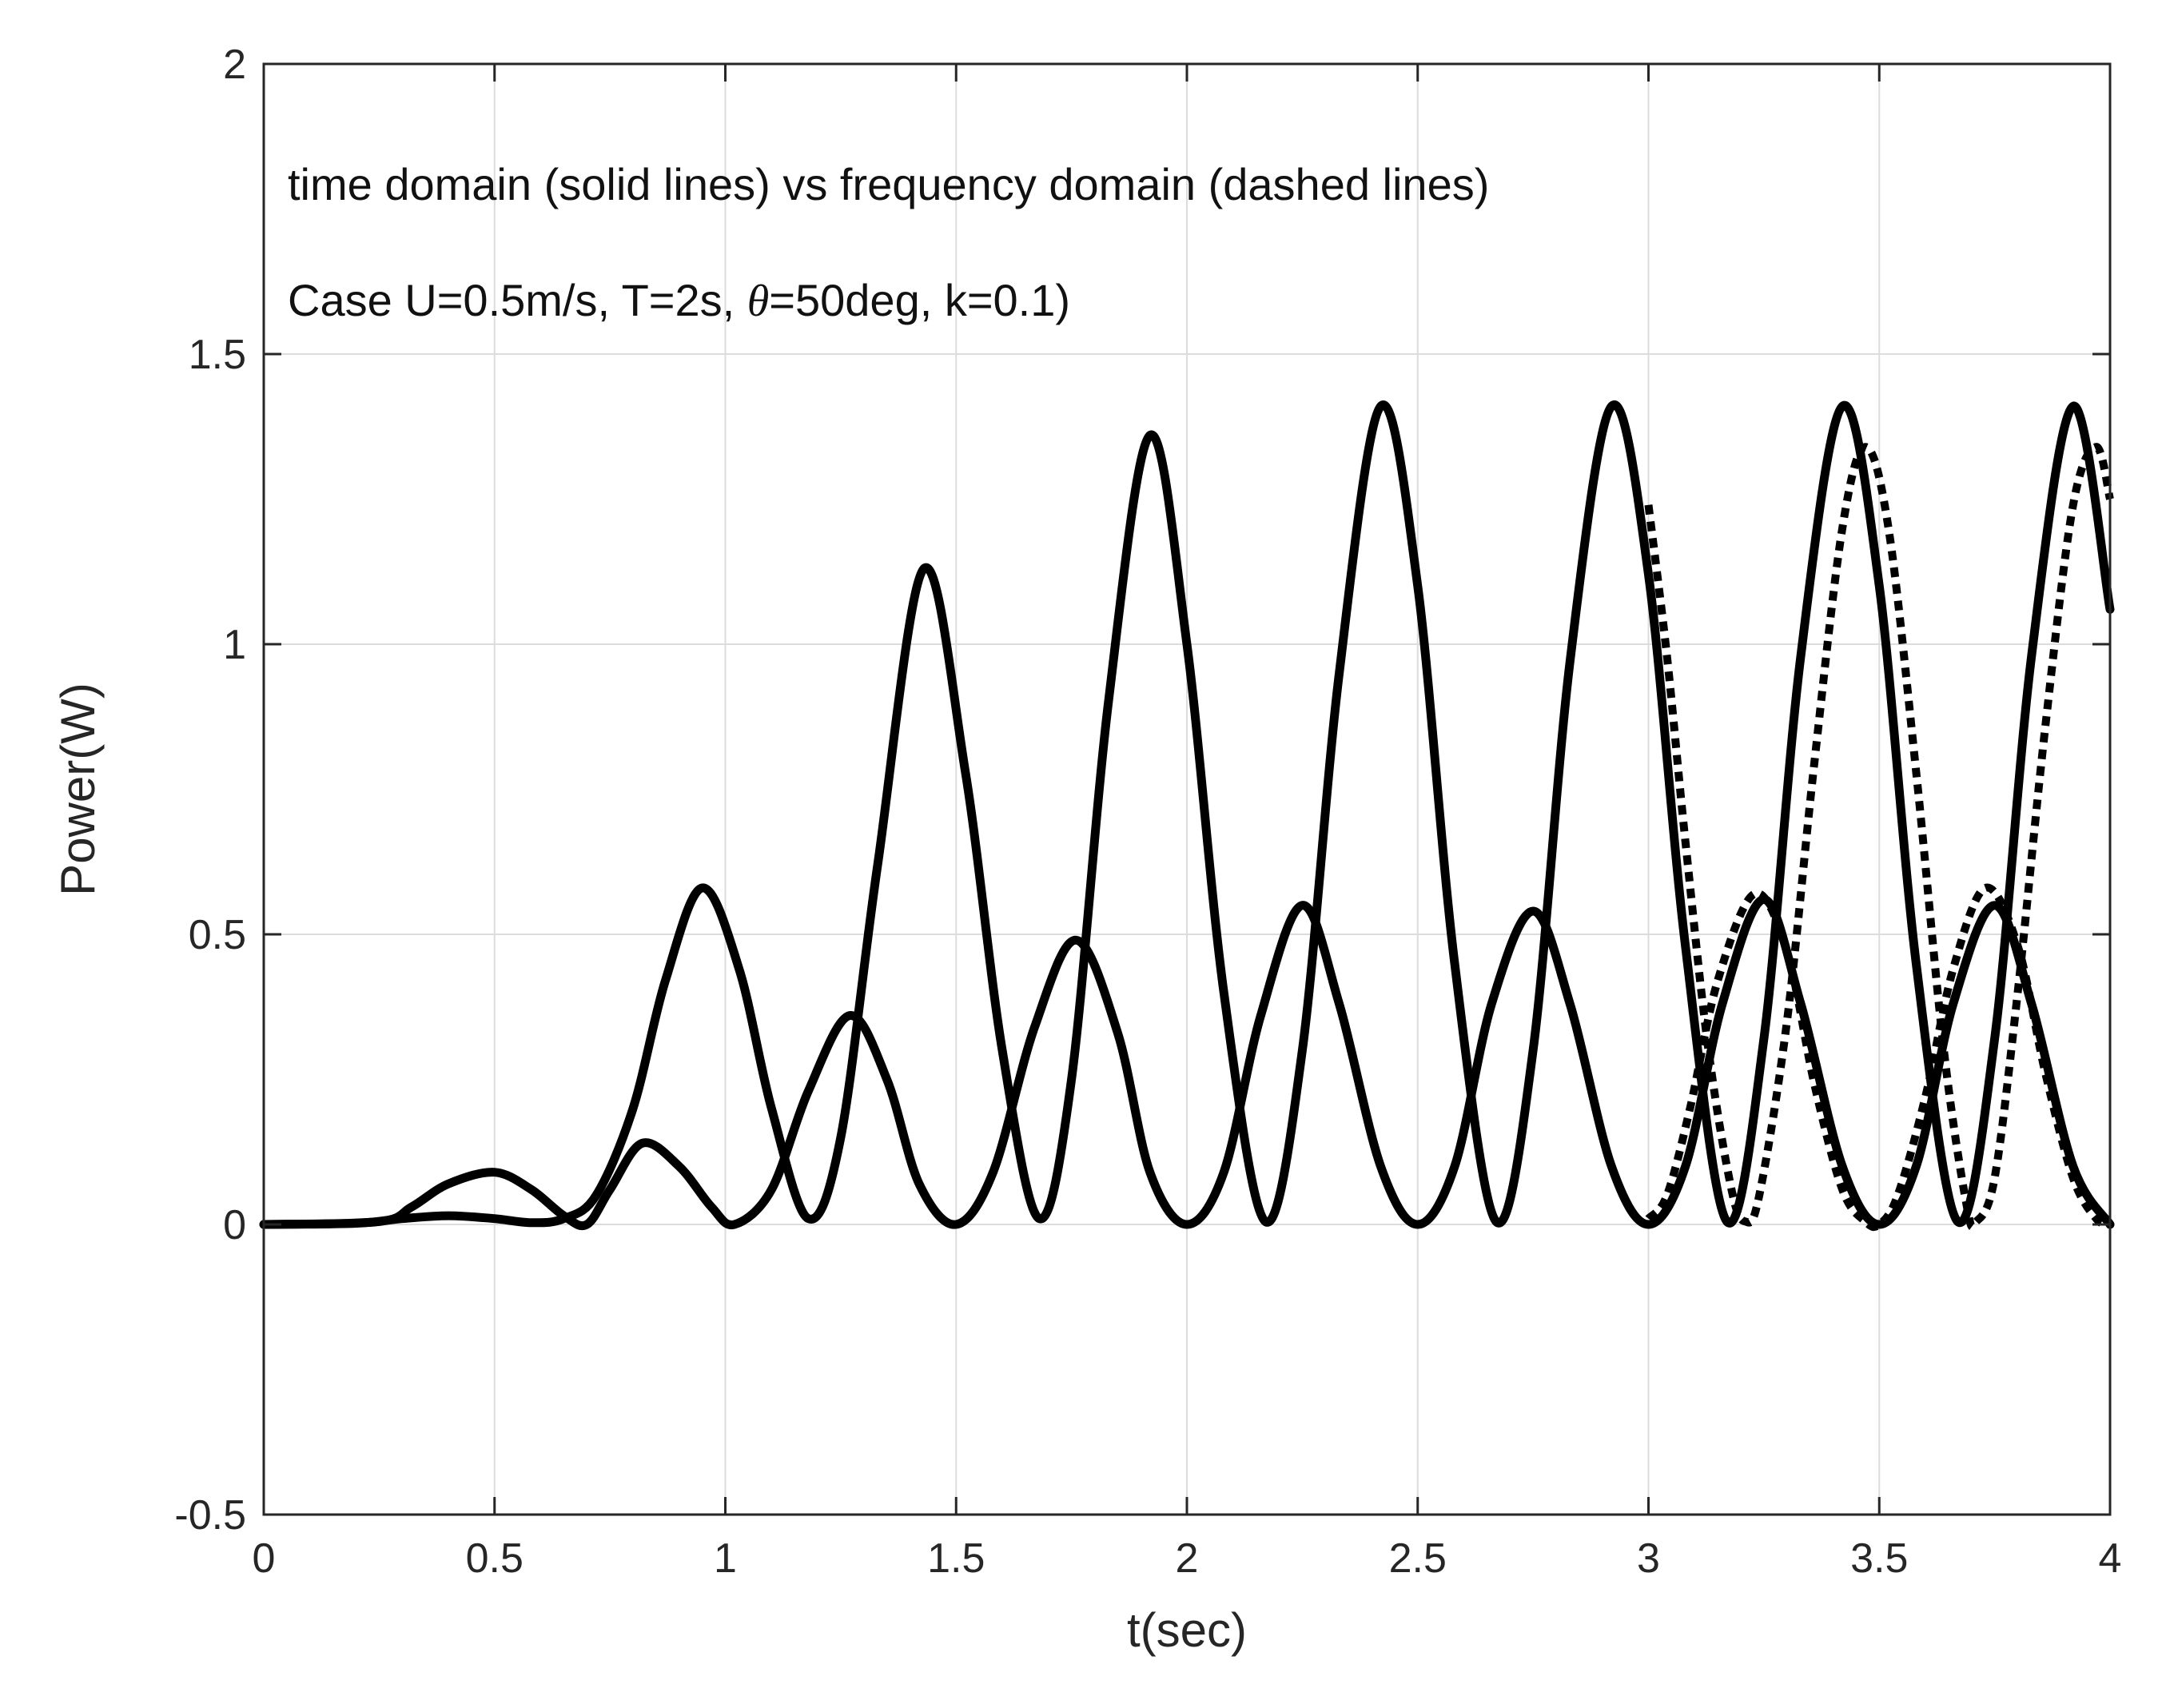 The image size is (2158, 1708). I want to click on x-tick-label: 0, so click(264, 1558).